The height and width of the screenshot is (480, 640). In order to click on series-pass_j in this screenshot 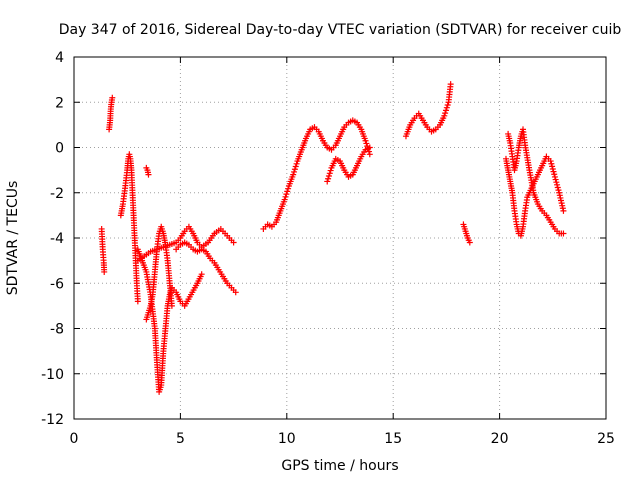, I will do `click(536, 181)`.